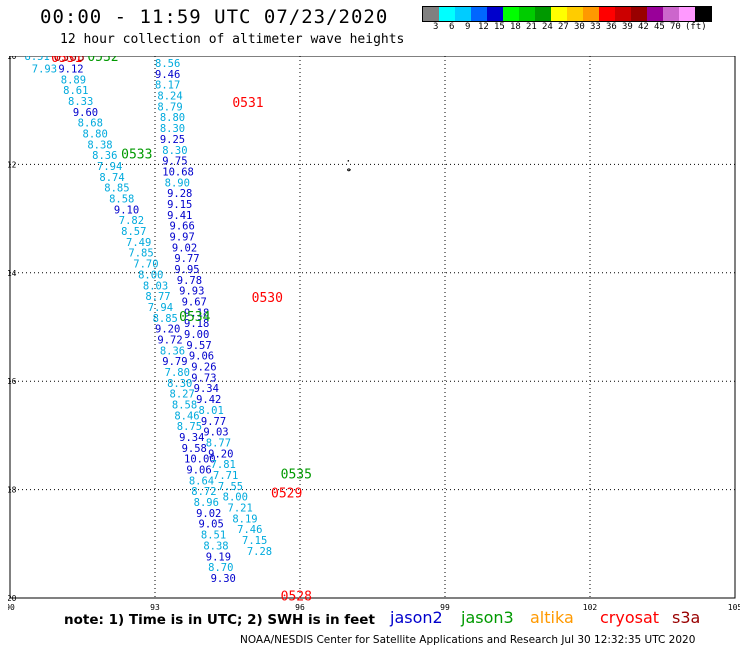 The height and width of the screenshot is (650, 740). What do you see at coordinates (12, 58) in the screenshot?
I see `lat-tick-label: -10` at bounding box center [12, 58].